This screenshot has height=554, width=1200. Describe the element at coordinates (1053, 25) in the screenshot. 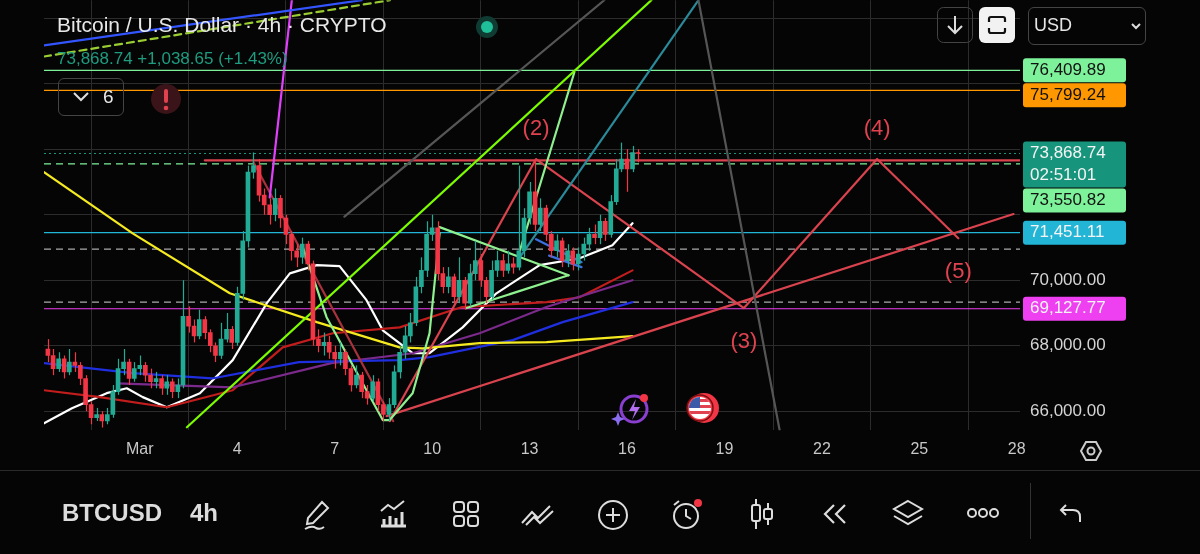

I see `text: USD` at that location.